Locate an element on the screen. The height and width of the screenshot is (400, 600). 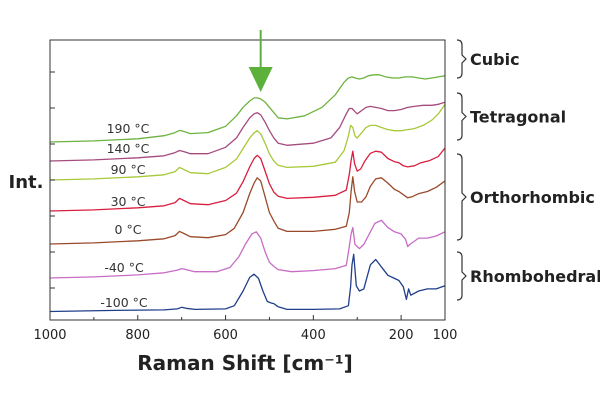
temperature-label-3: 30 °C is located at coordinates (128, 201).